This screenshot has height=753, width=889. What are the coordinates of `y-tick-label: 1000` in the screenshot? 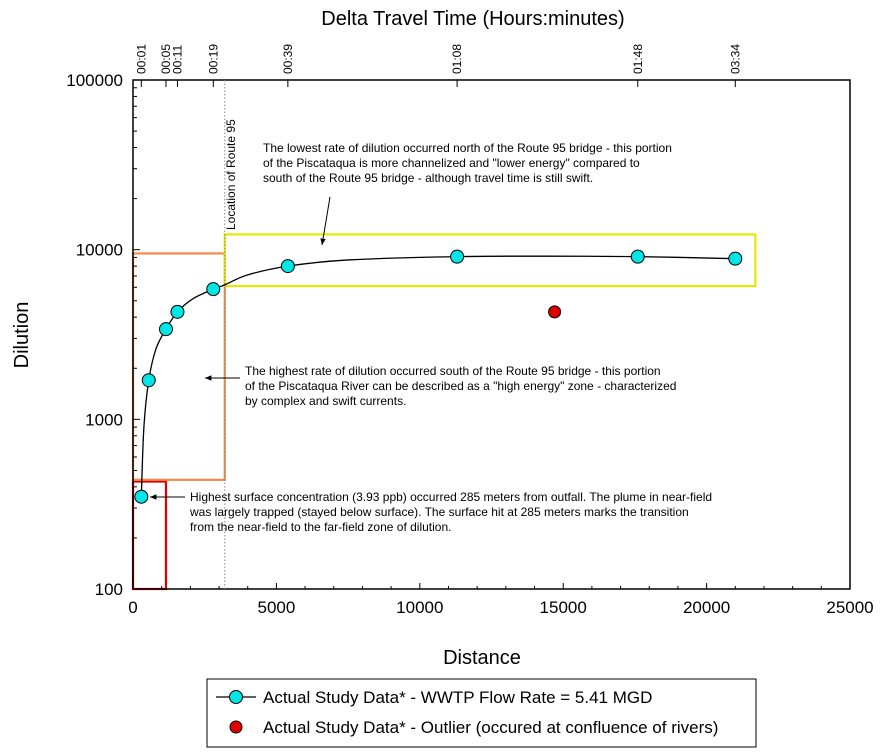 It's located at (104, 419).